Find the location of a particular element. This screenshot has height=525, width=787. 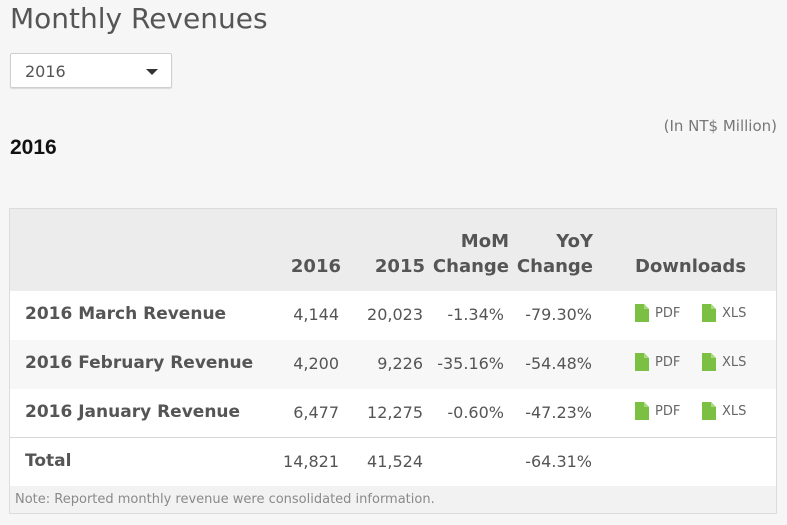

unit-note: (In NT$ Million) is located at coordinates (720, 126).